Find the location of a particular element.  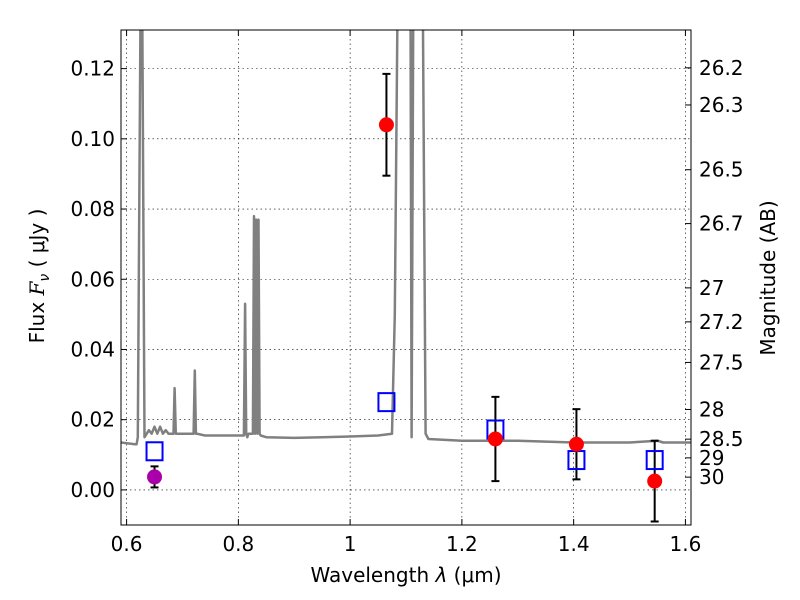

model-photometry-markers is located at coordinates (404, 431).